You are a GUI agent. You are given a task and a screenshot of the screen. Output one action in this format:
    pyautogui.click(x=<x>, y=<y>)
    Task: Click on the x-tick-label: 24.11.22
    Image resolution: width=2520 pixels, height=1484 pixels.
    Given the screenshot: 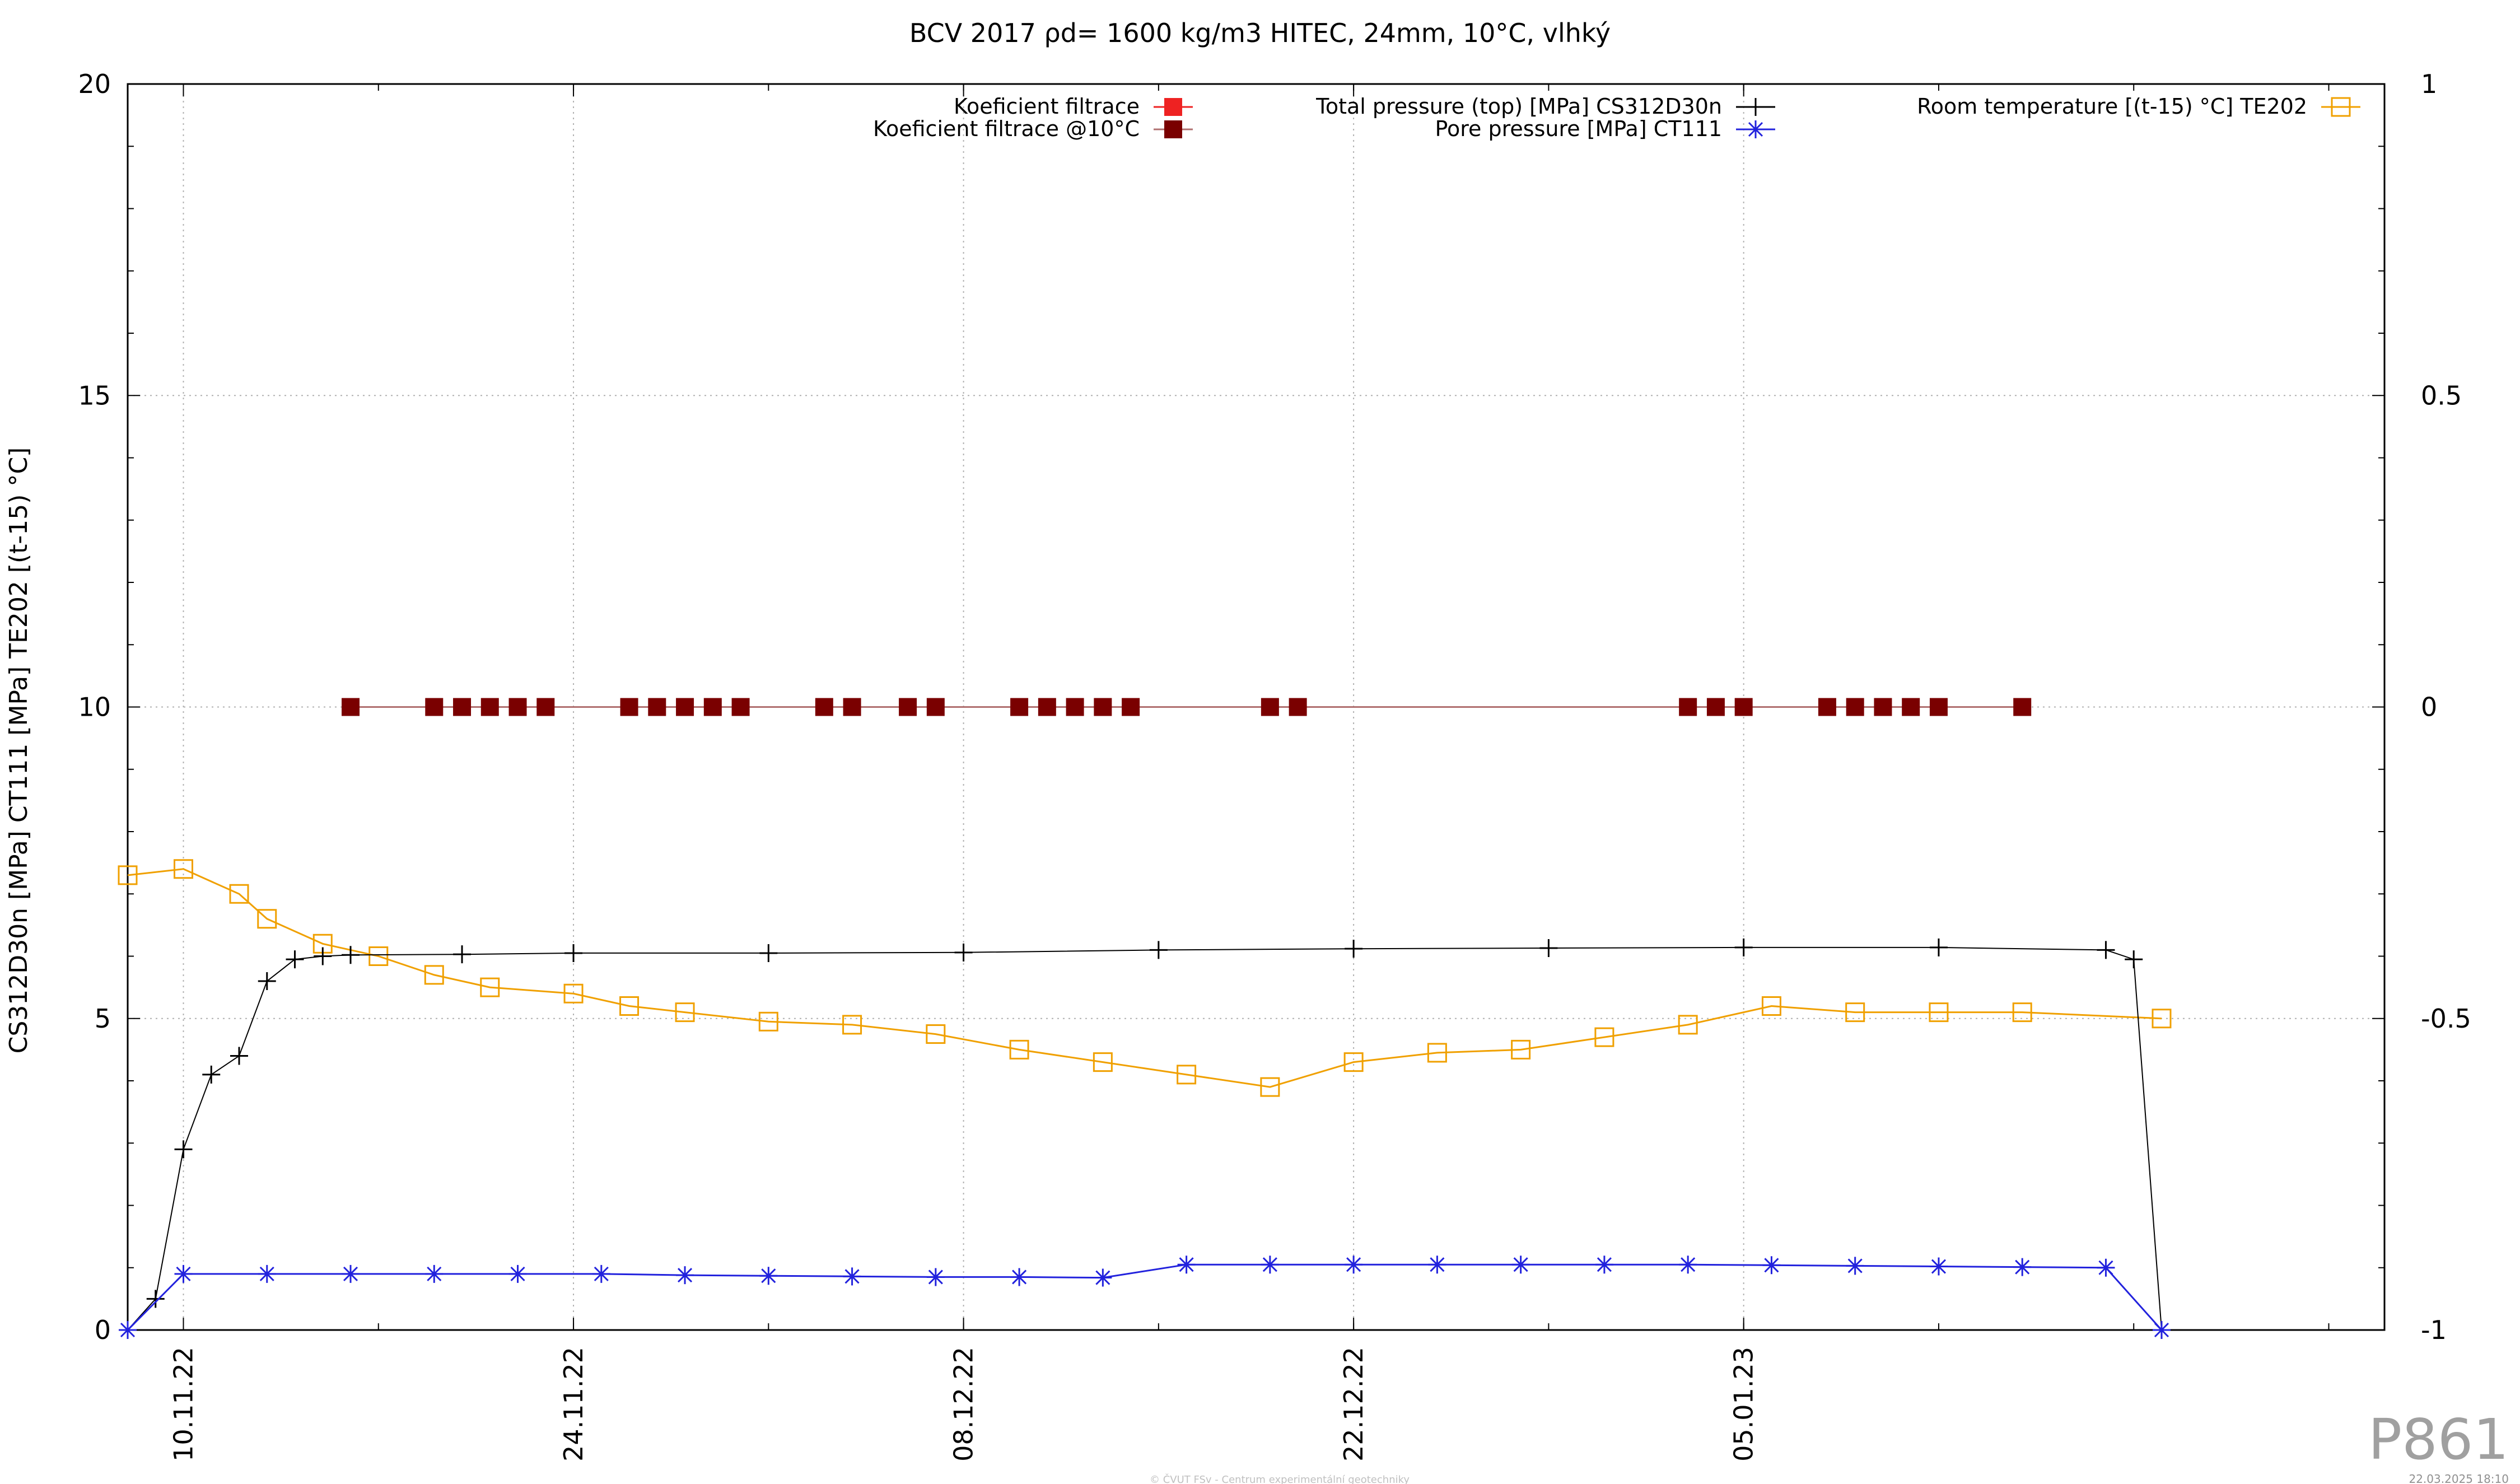 What is the action you would take?
    pyautogui.click(x=574, y=1404)
    